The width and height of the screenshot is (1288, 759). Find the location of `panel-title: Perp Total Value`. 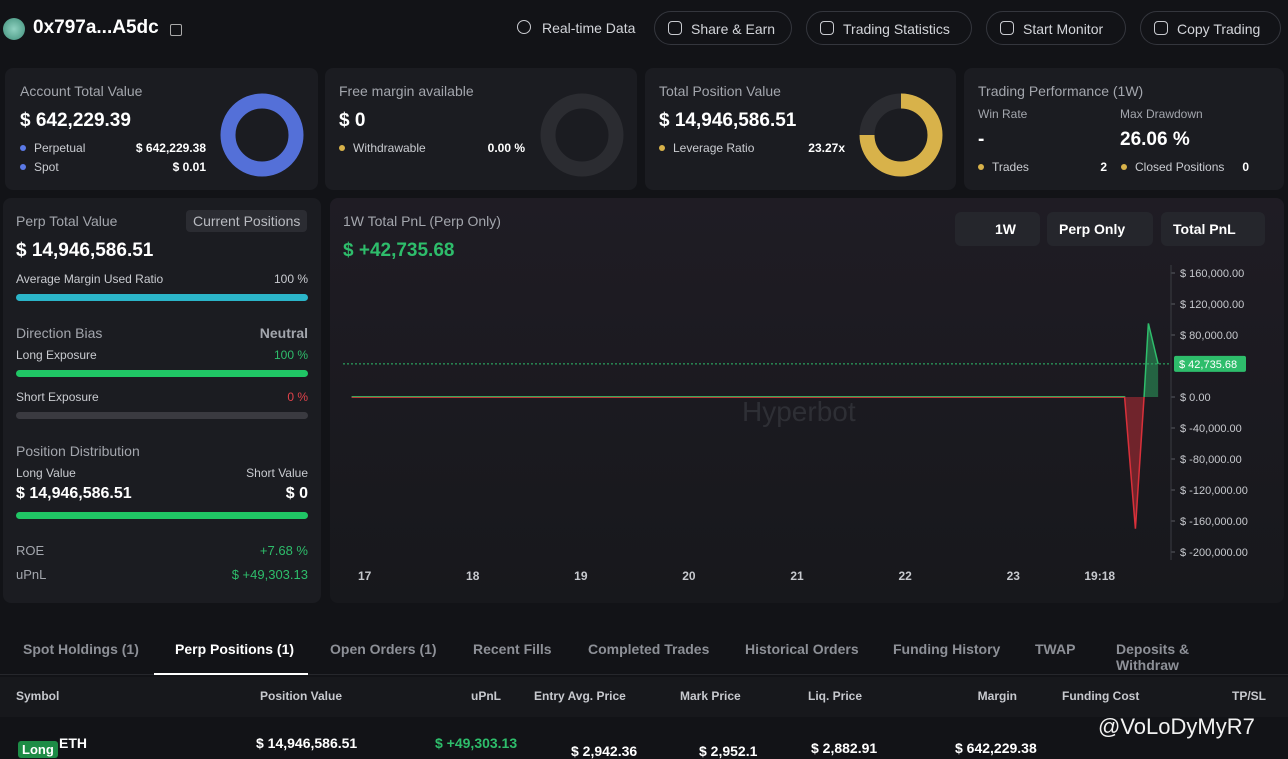

panel-title: Perp Total Value is located at coordinates (67, 221).